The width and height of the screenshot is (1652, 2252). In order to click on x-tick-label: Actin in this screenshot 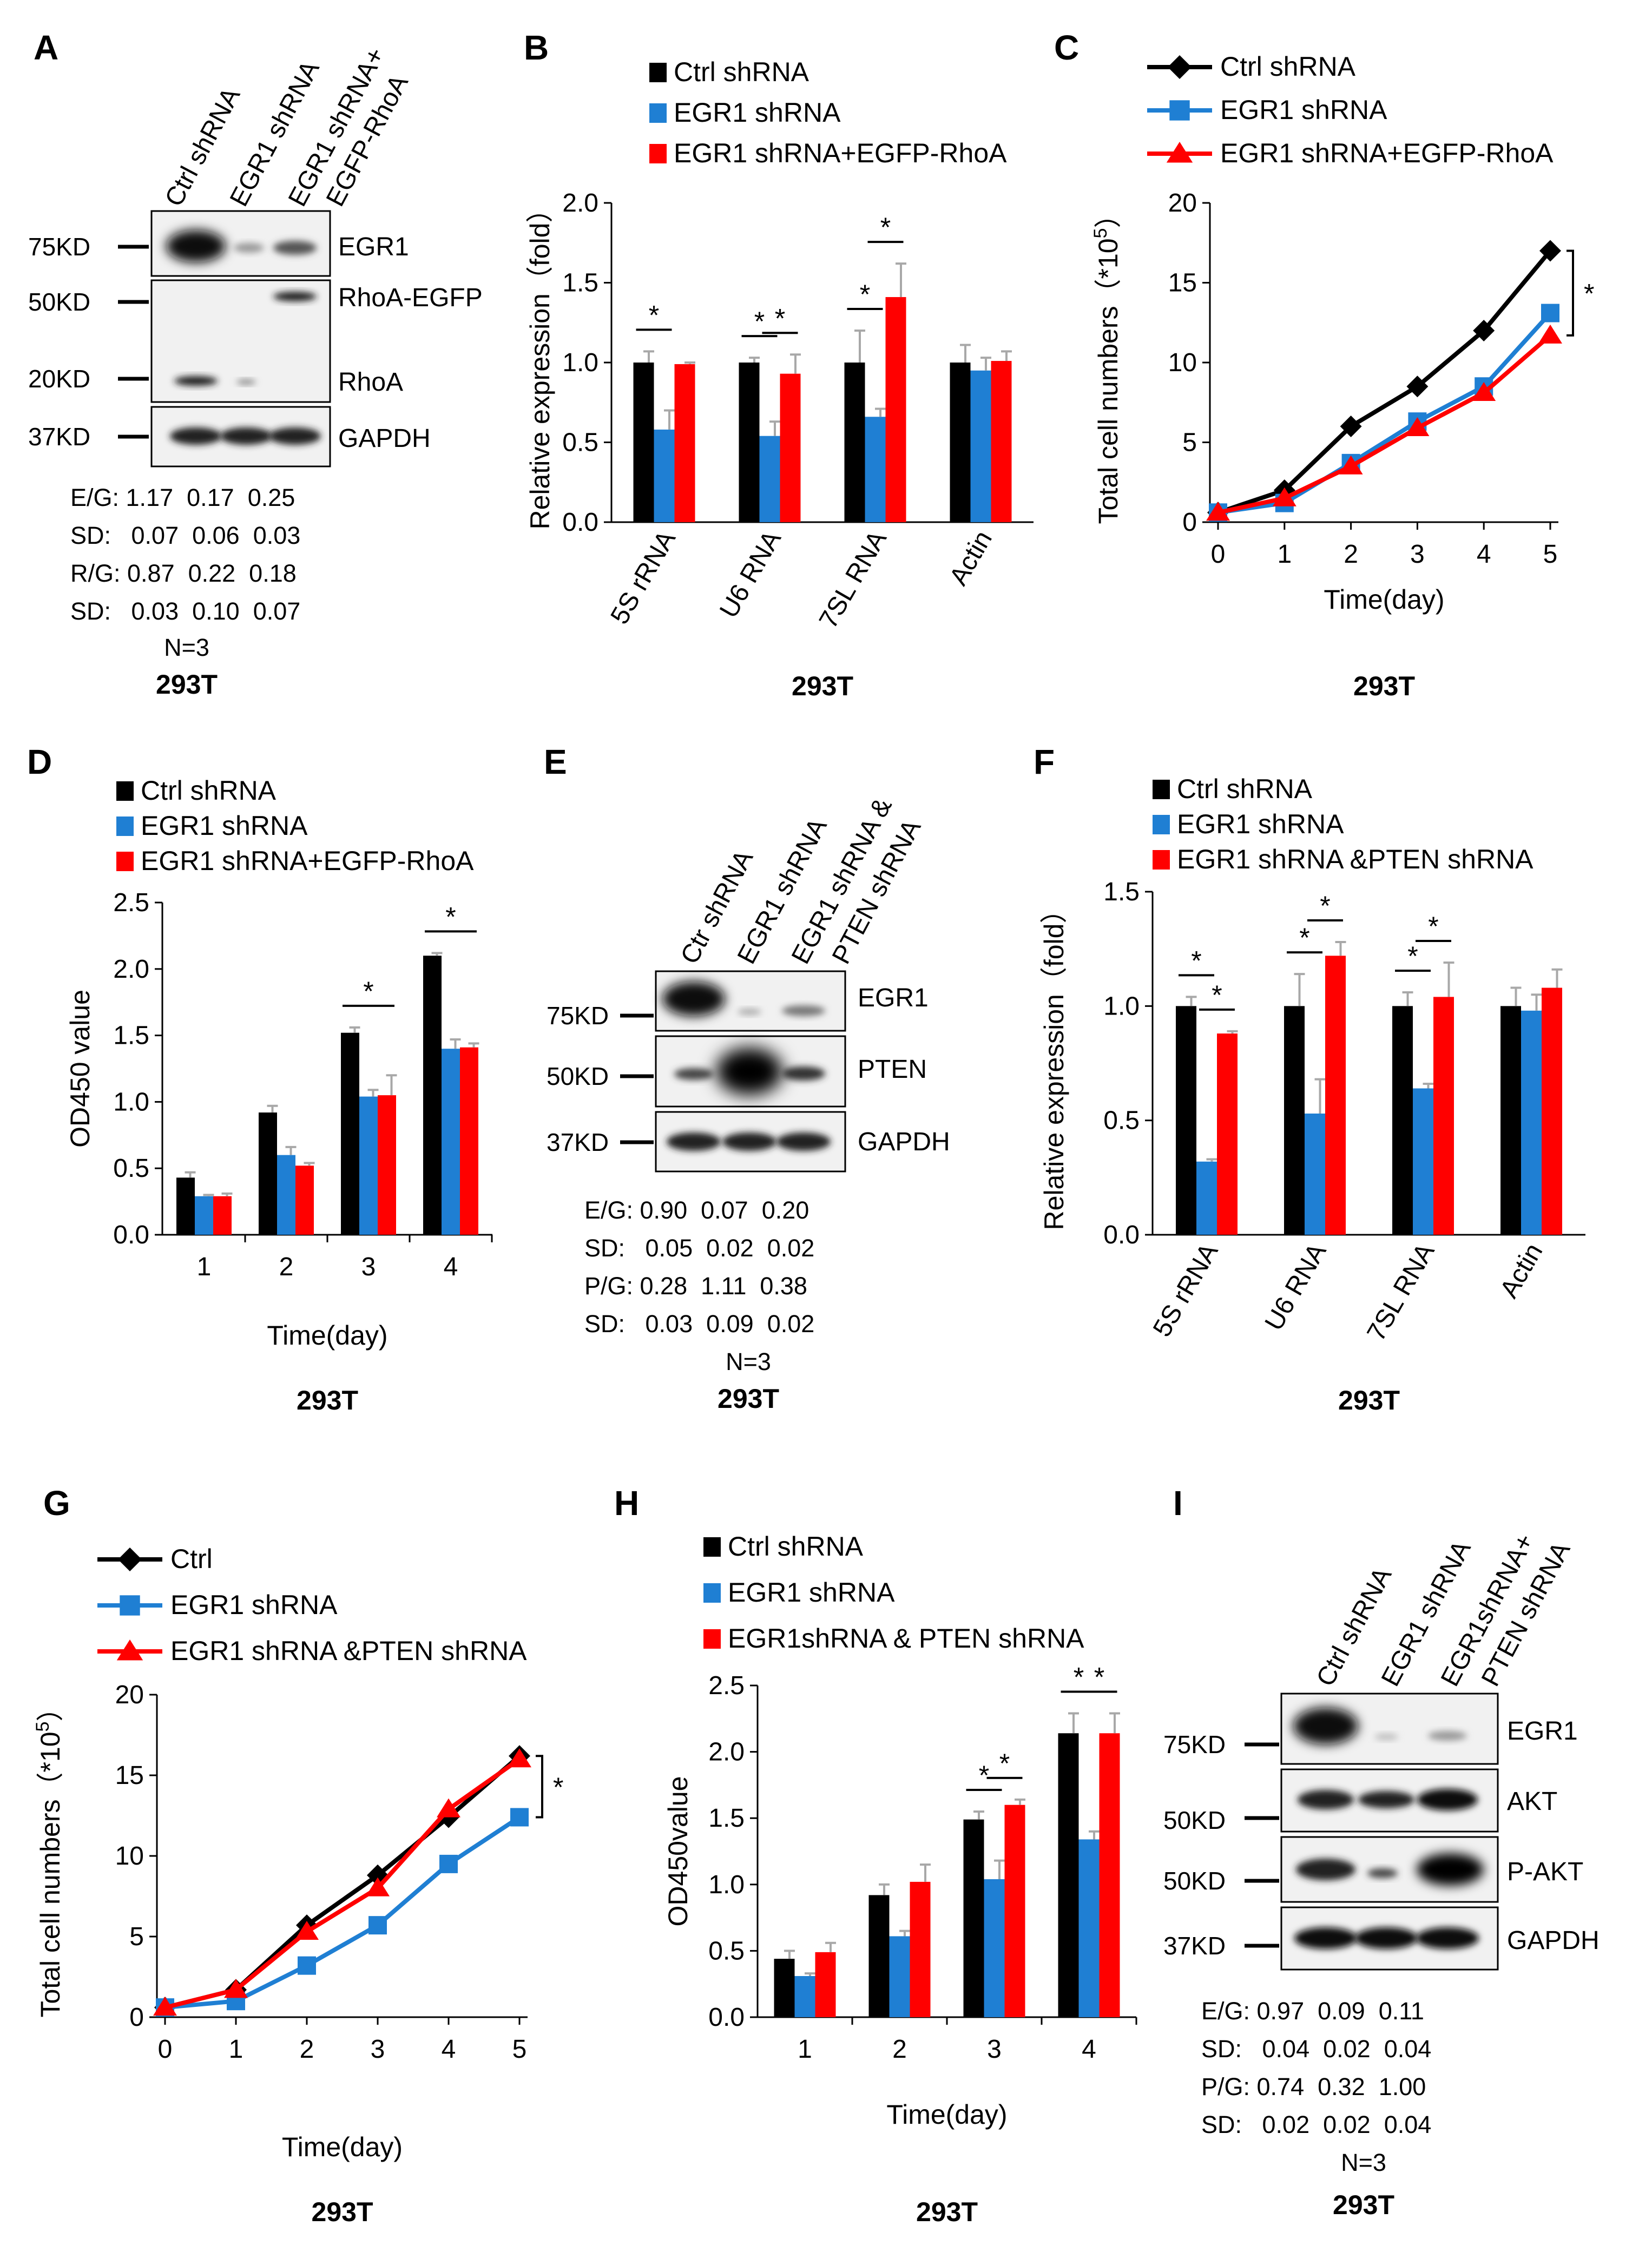, I will do `click(1521, 1271)`.